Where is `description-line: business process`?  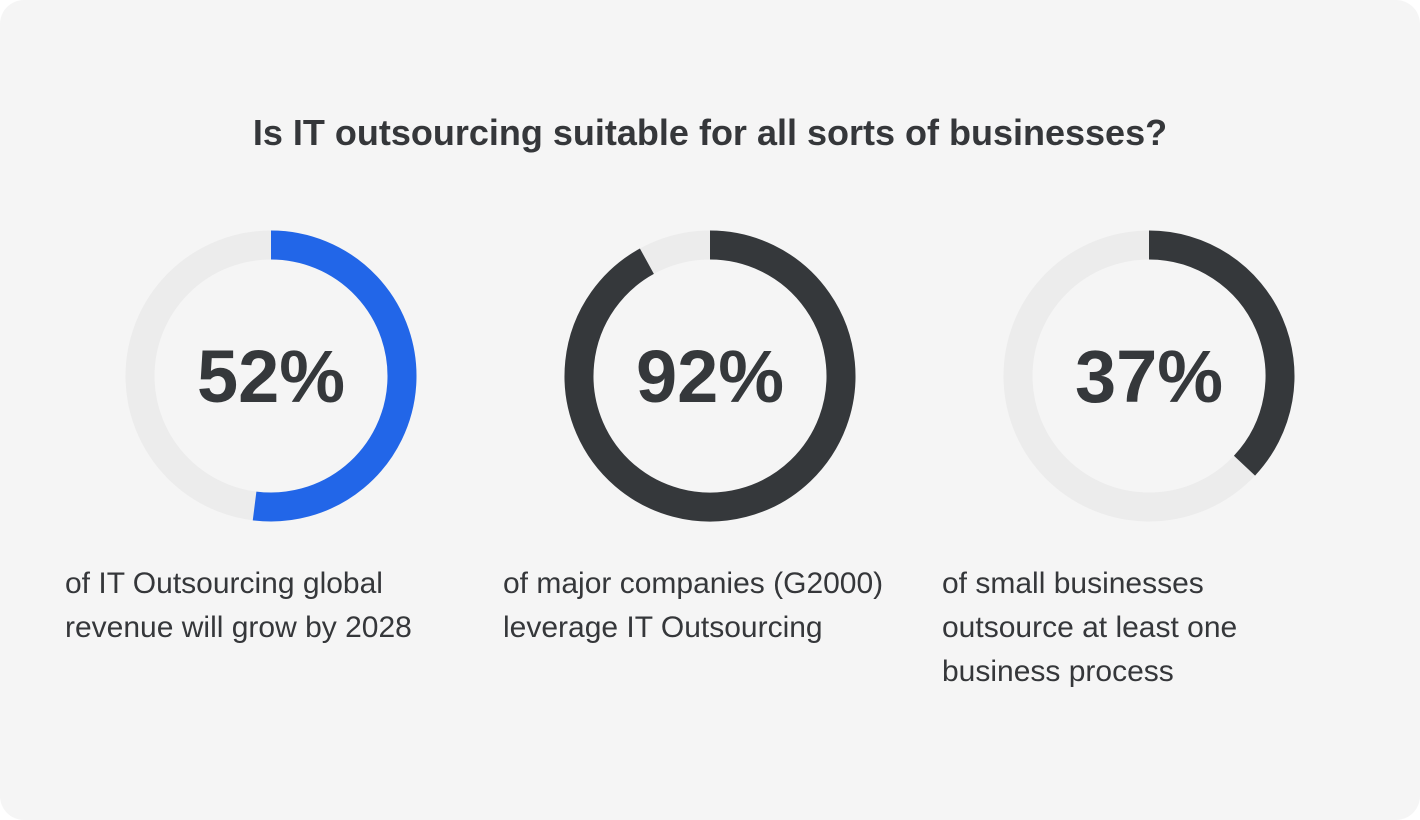
description-line: business process is located at coordinates (1058, 671).